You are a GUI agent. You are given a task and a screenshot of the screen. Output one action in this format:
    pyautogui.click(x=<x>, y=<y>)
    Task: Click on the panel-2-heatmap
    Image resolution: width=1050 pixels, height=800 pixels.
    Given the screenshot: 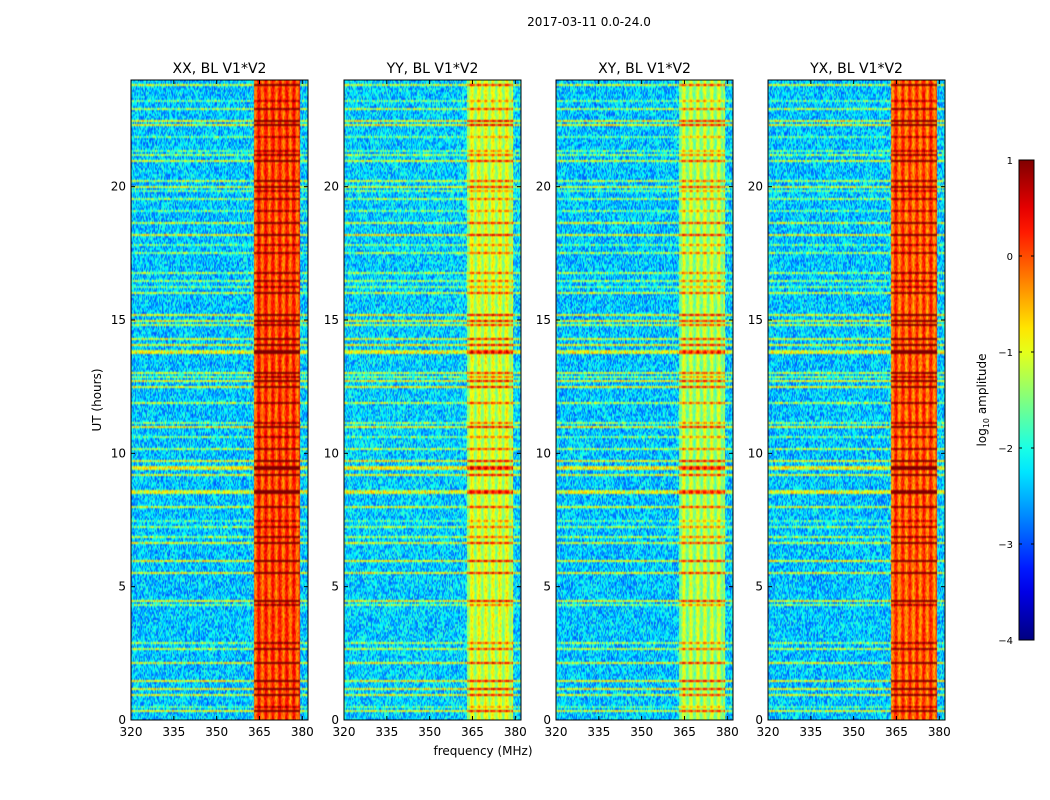 What is the action you would take?
    pyautogui.click(x=432, y=400)
    